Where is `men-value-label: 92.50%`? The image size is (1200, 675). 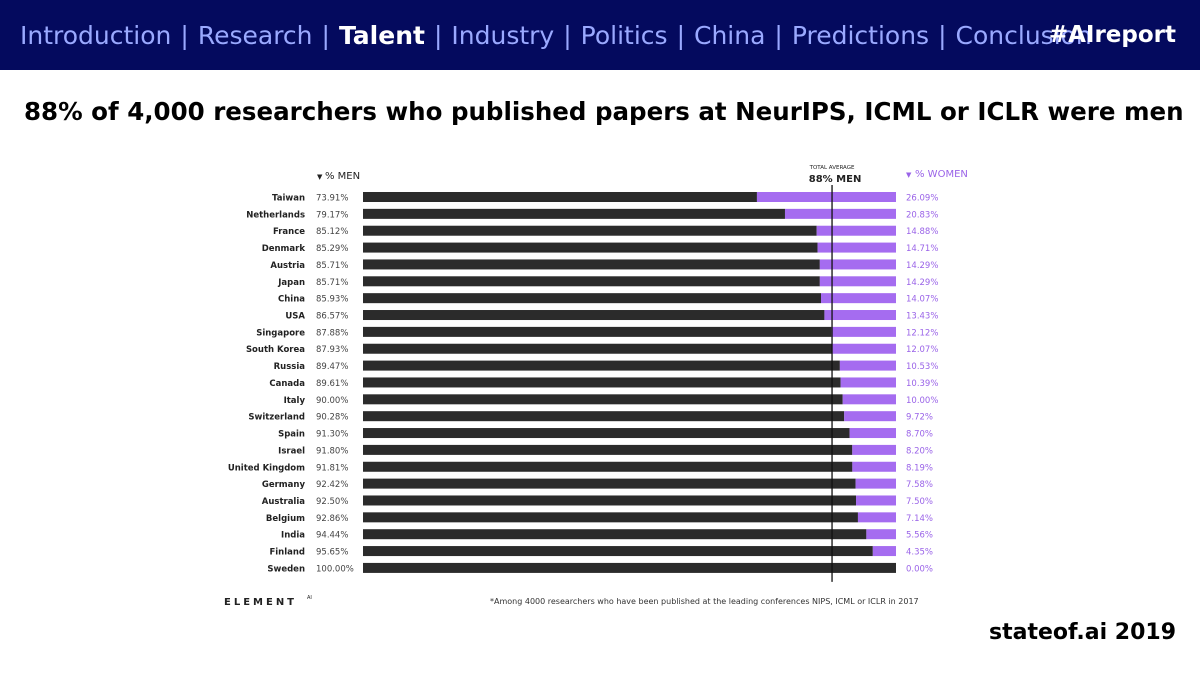 men-value-label: 92.50% is located at coordinates (332, 502).